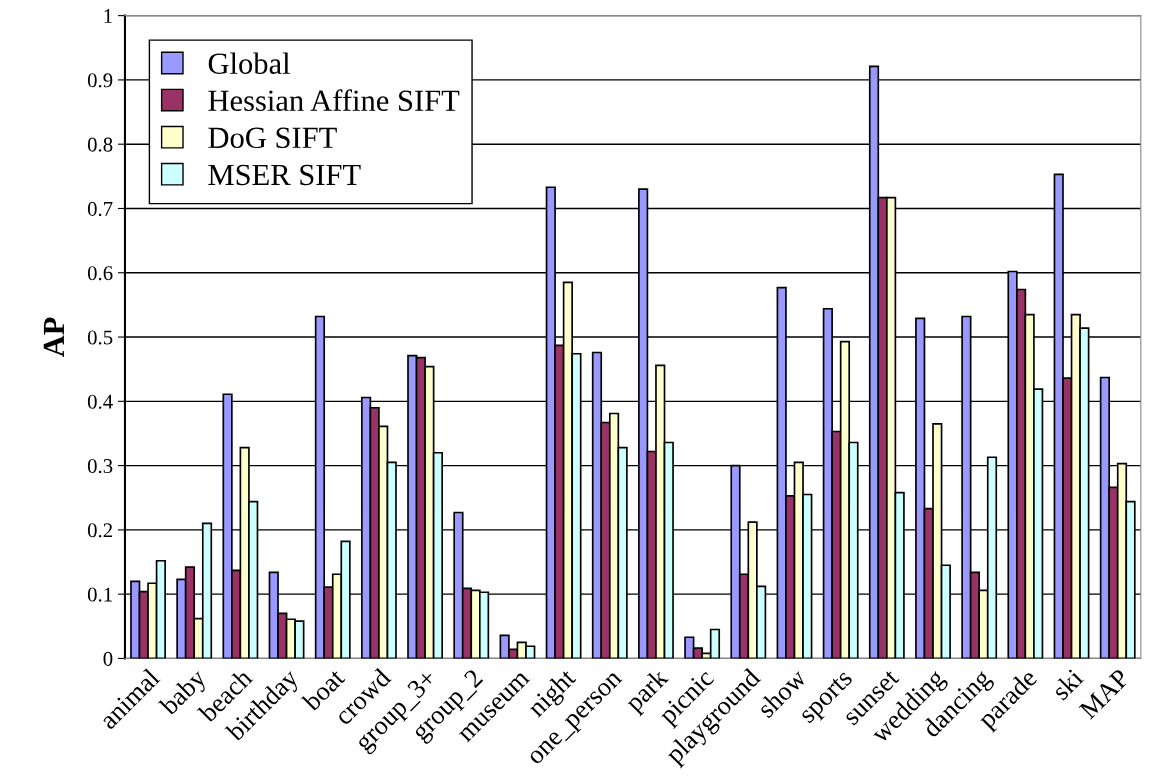  What do you see at coordinates (99, 594) in the screenshot?
I see `y-tick-label: 0.1` at bounding box center [99, 594].